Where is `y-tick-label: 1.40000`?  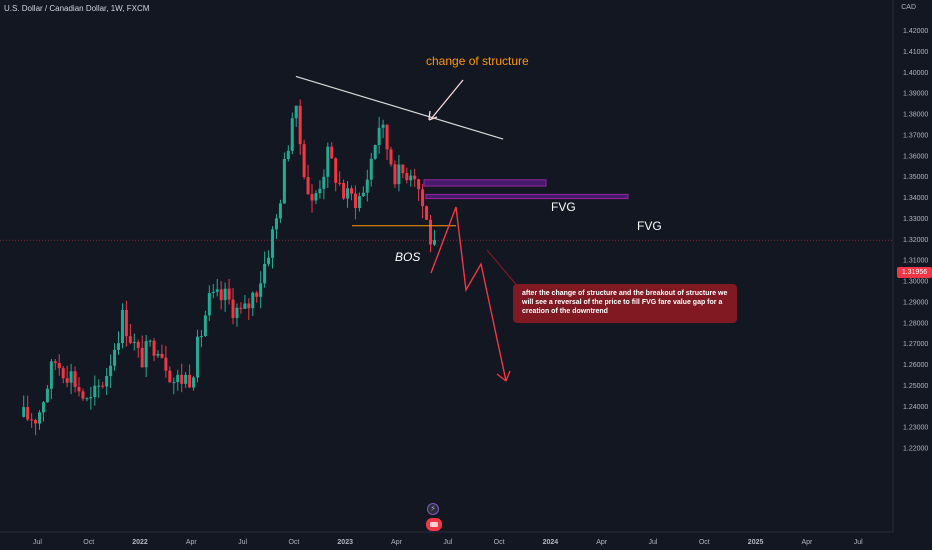 y-tick-label: 1.40000 is located at coordinates (915, 73).